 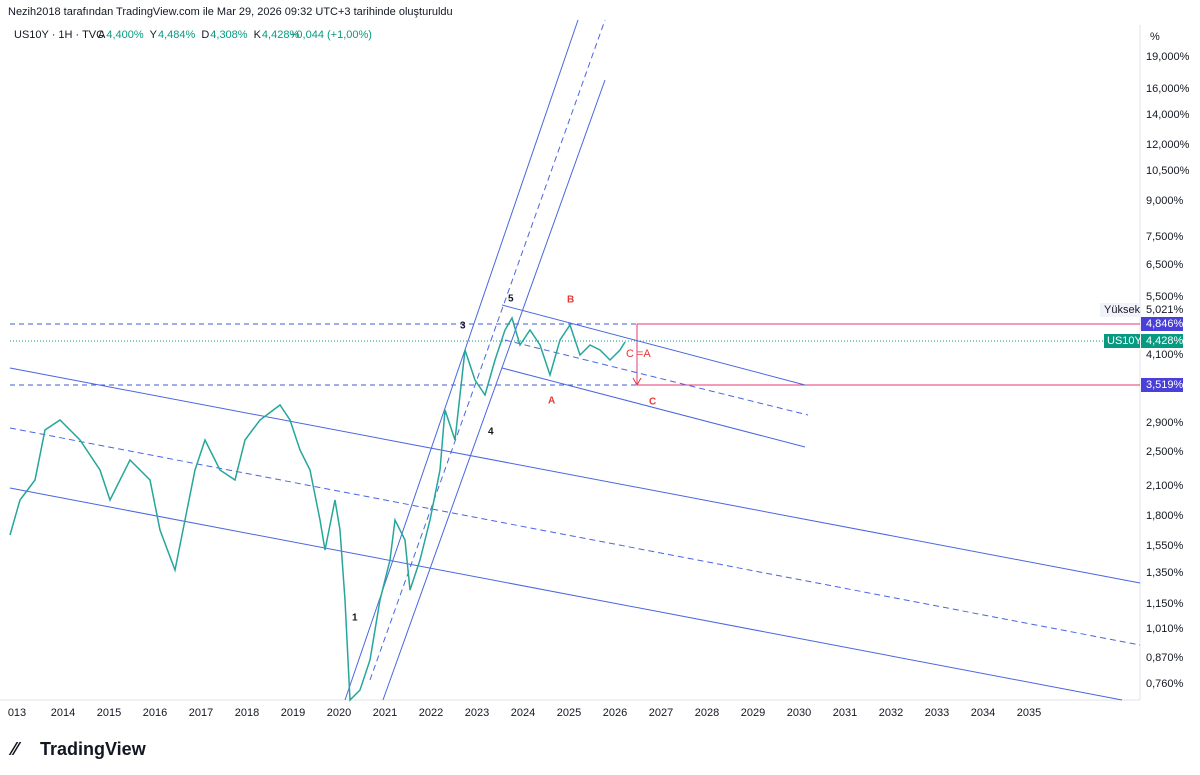 I want to click on unit: %, so click(x=1155, y=37).